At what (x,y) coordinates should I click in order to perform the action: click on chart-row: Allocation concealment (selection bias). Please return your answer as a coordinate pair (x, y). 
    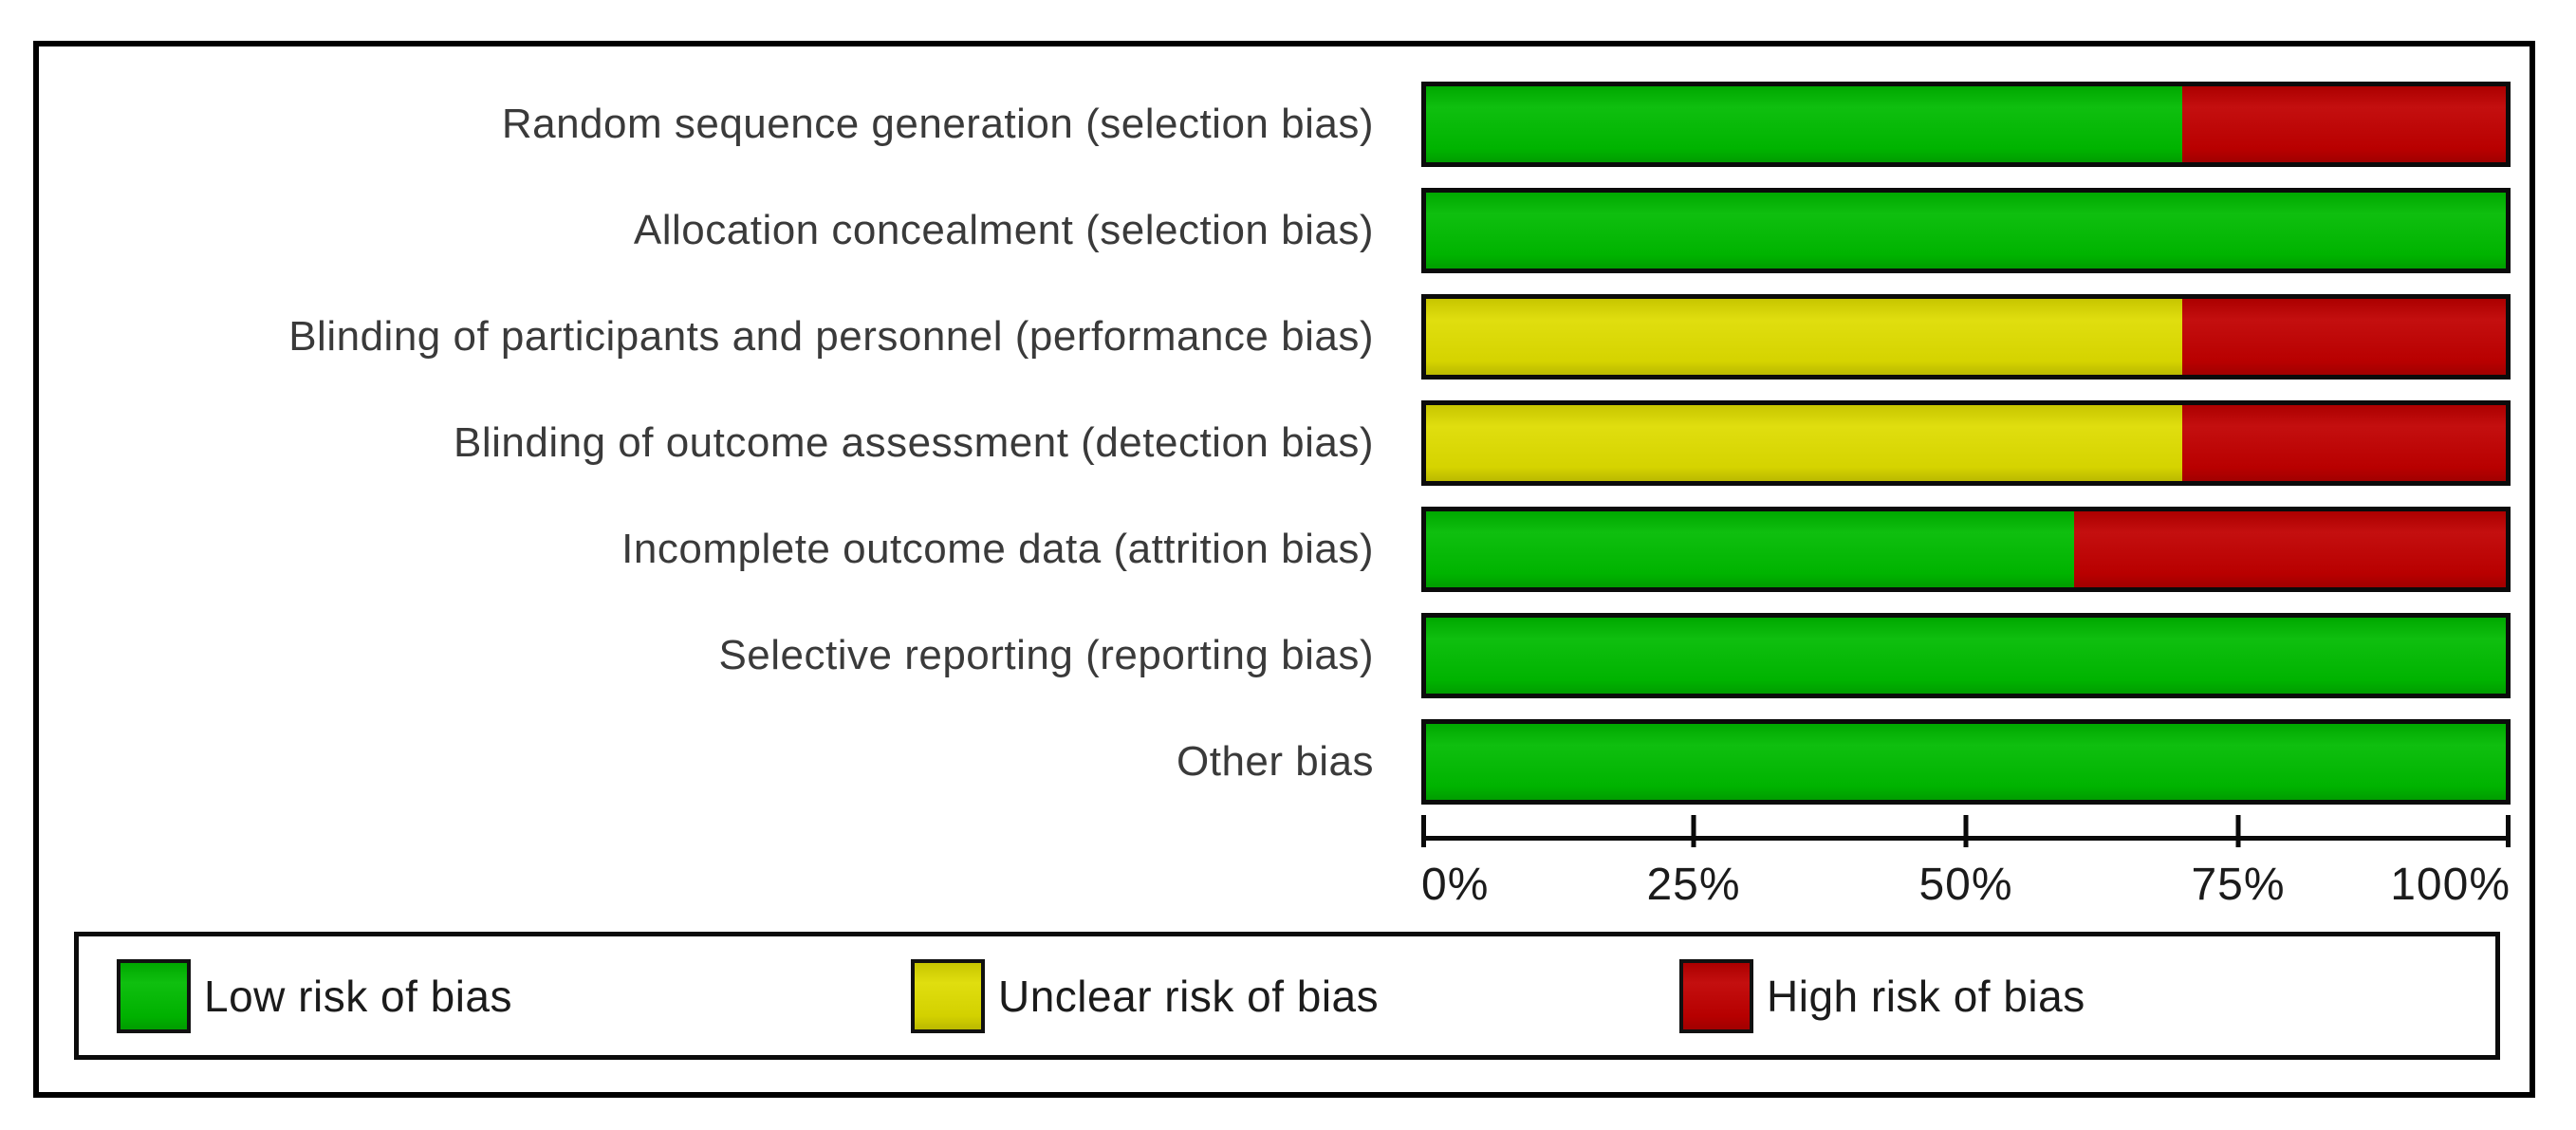
    Looking at the image, I should click on (1284, 231).